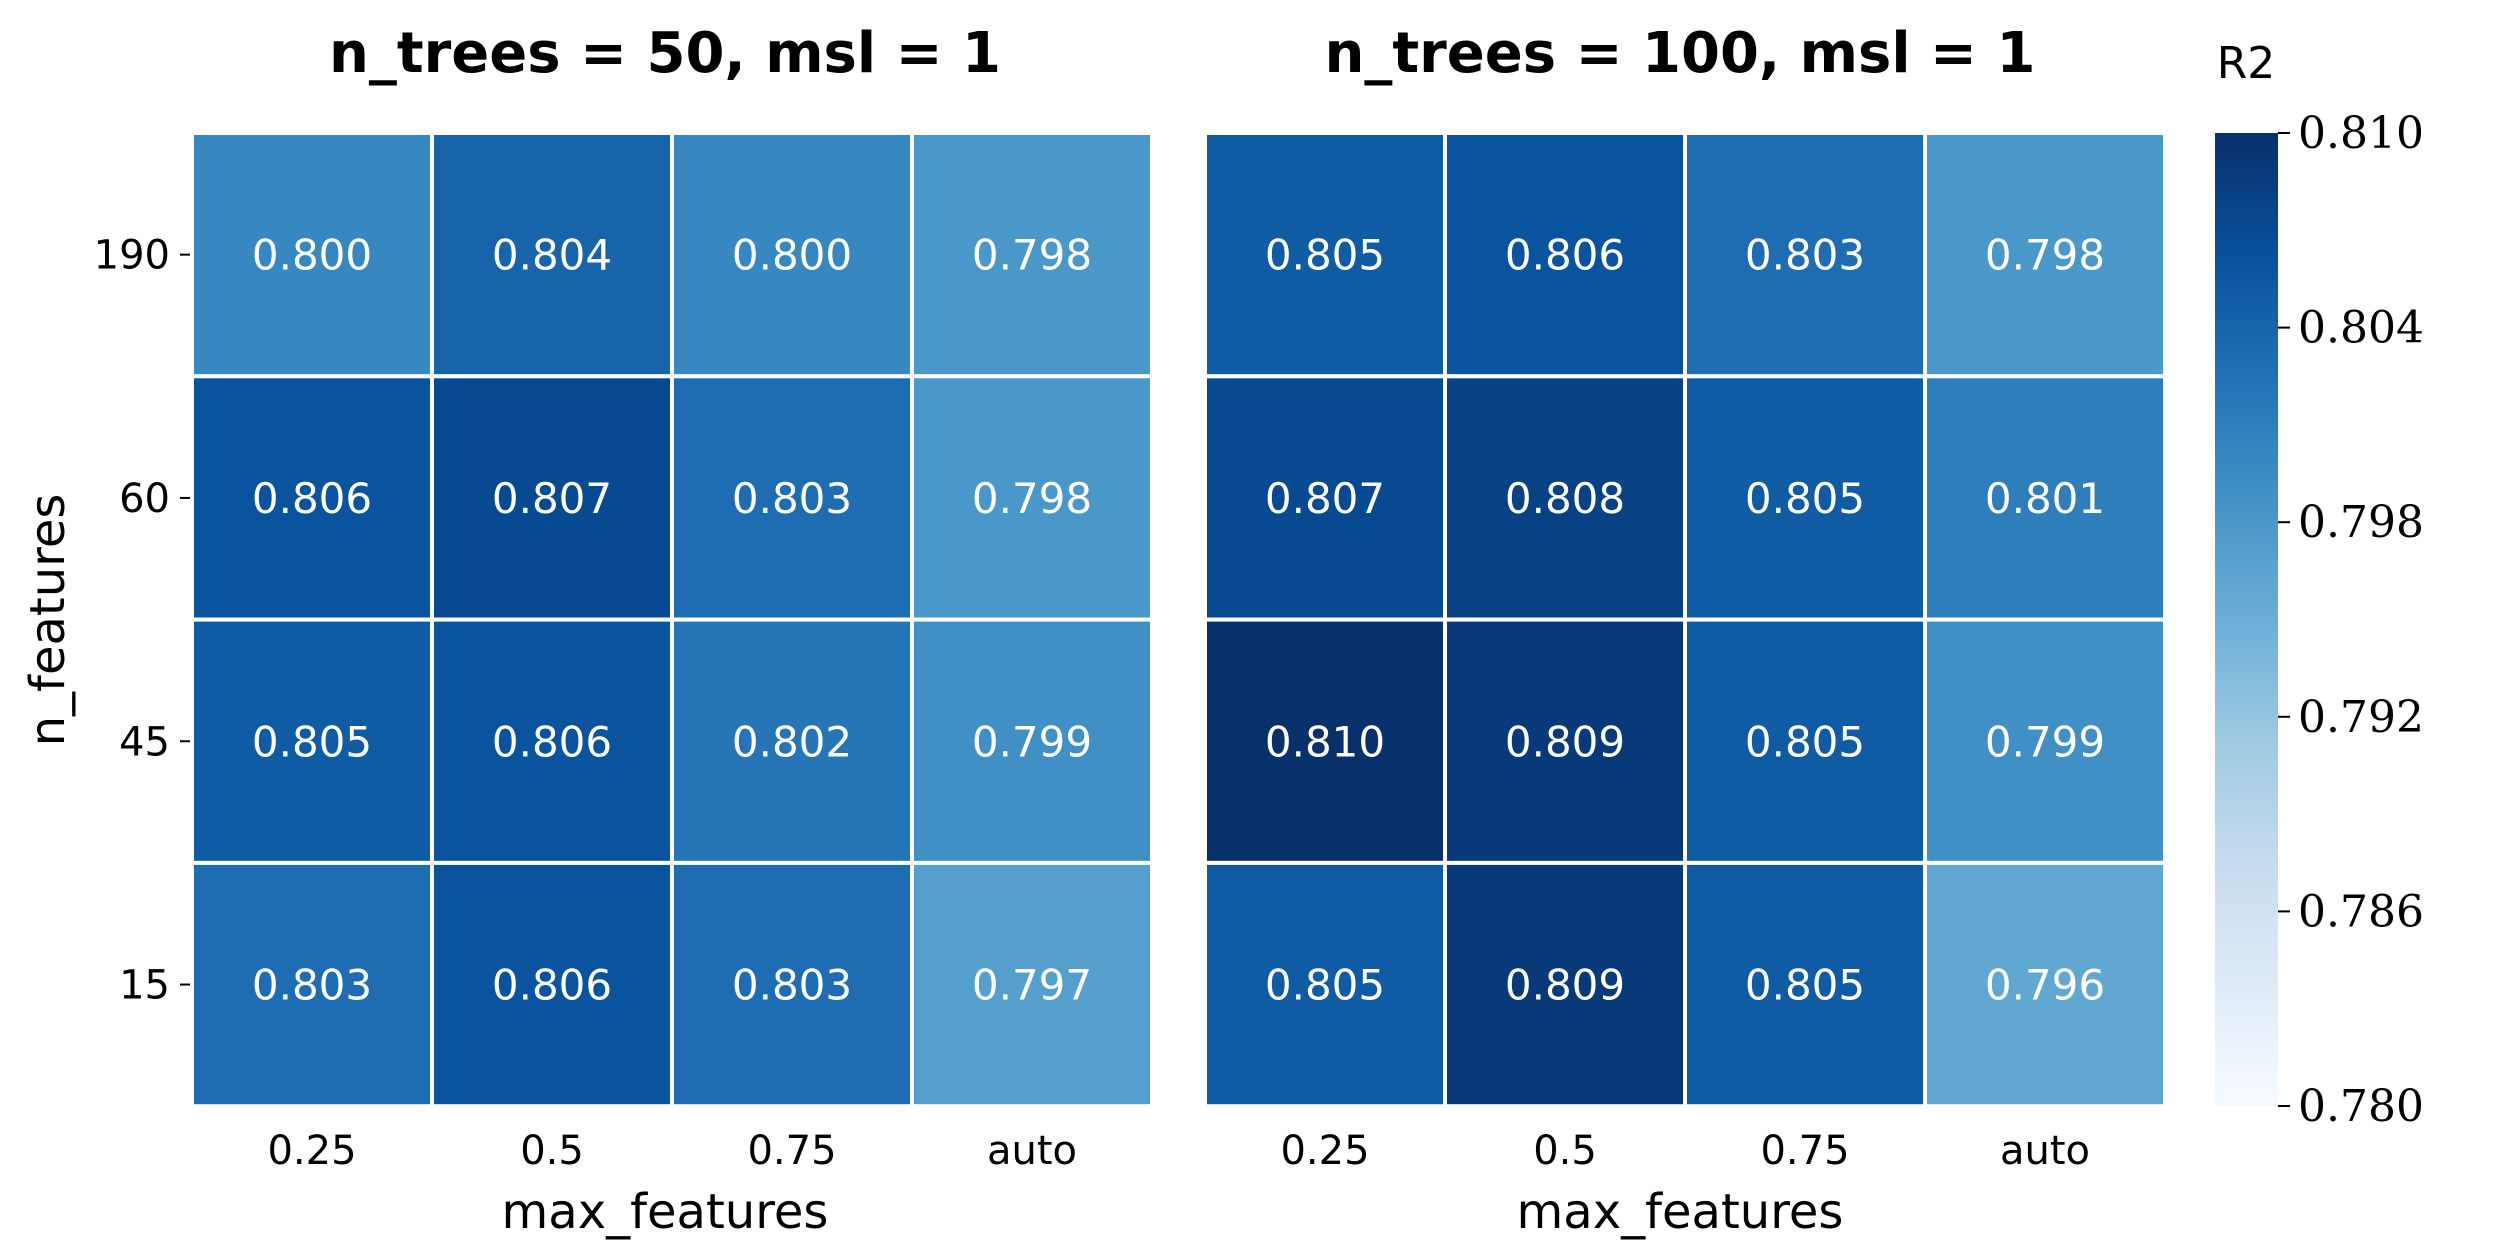  I want to click on colorbar-tick-label: 0.786, so click(2361, 911).